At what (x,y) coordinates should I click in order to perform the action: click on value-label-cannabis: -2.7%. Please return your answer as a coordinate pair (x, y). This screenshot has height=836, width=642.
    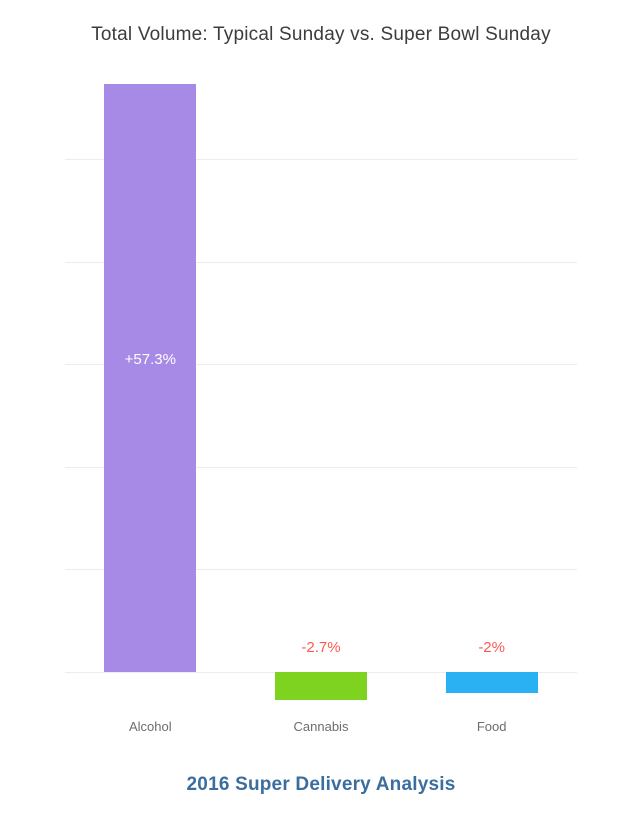
    Looking at the image, I should click on (321, 647).